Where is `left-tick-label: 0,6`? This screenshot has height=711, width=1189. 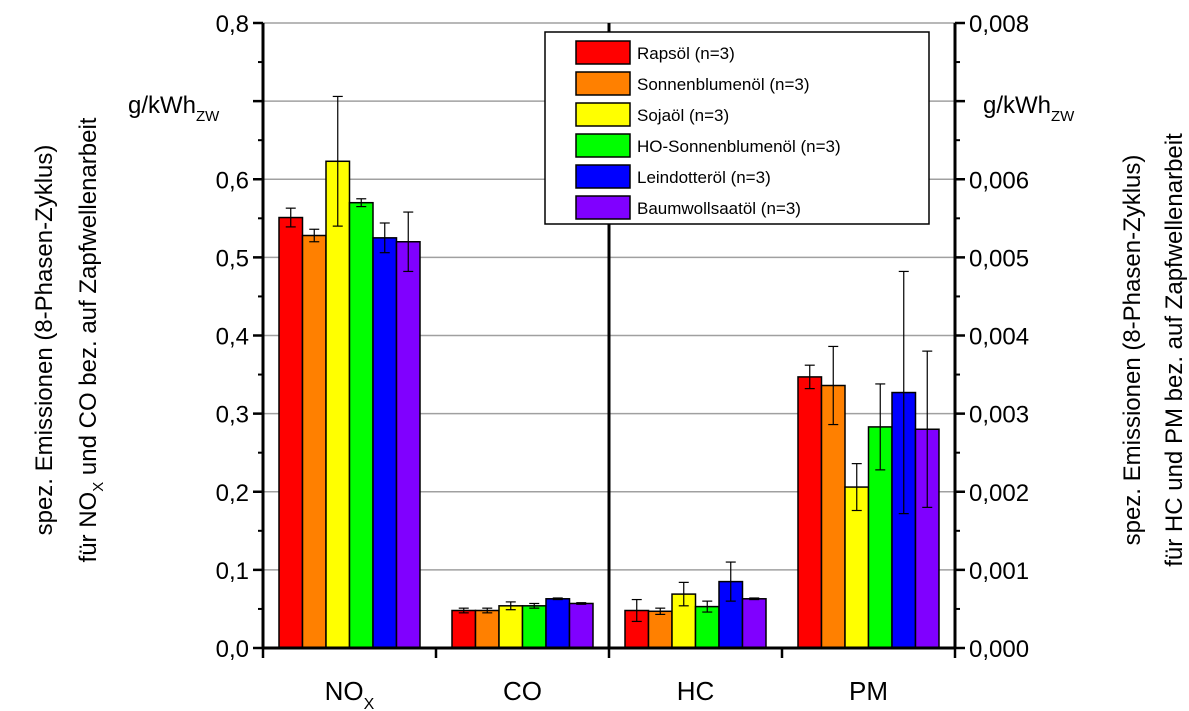
left-tick-label: 0,6 is located at coordinates (232, 180).